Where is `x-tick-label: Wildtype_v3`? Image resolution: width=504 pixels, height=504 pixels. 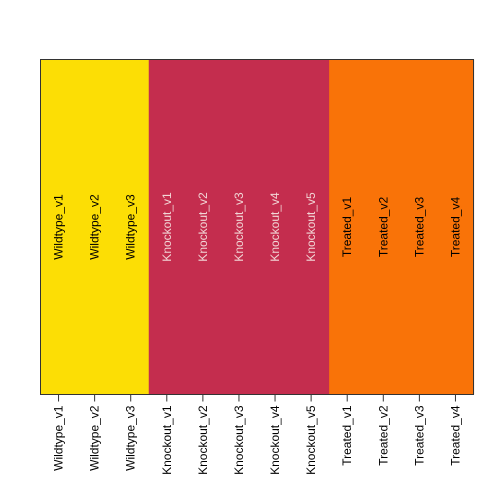
x-tick-label: Wildtype_v3 is located at coordinates (131, 438).